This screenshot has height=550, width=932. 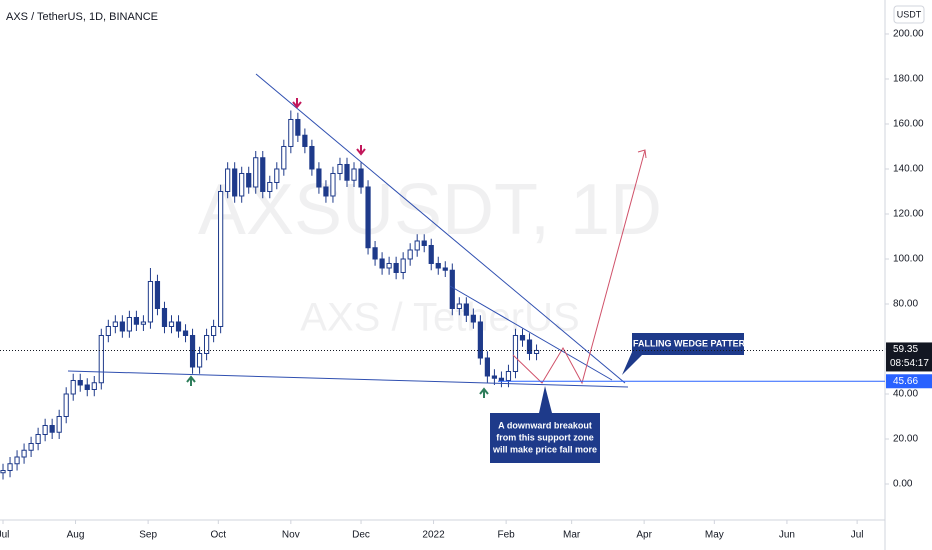 I want to click on y-tick-label: 140.00, so click(x=908, y=169).